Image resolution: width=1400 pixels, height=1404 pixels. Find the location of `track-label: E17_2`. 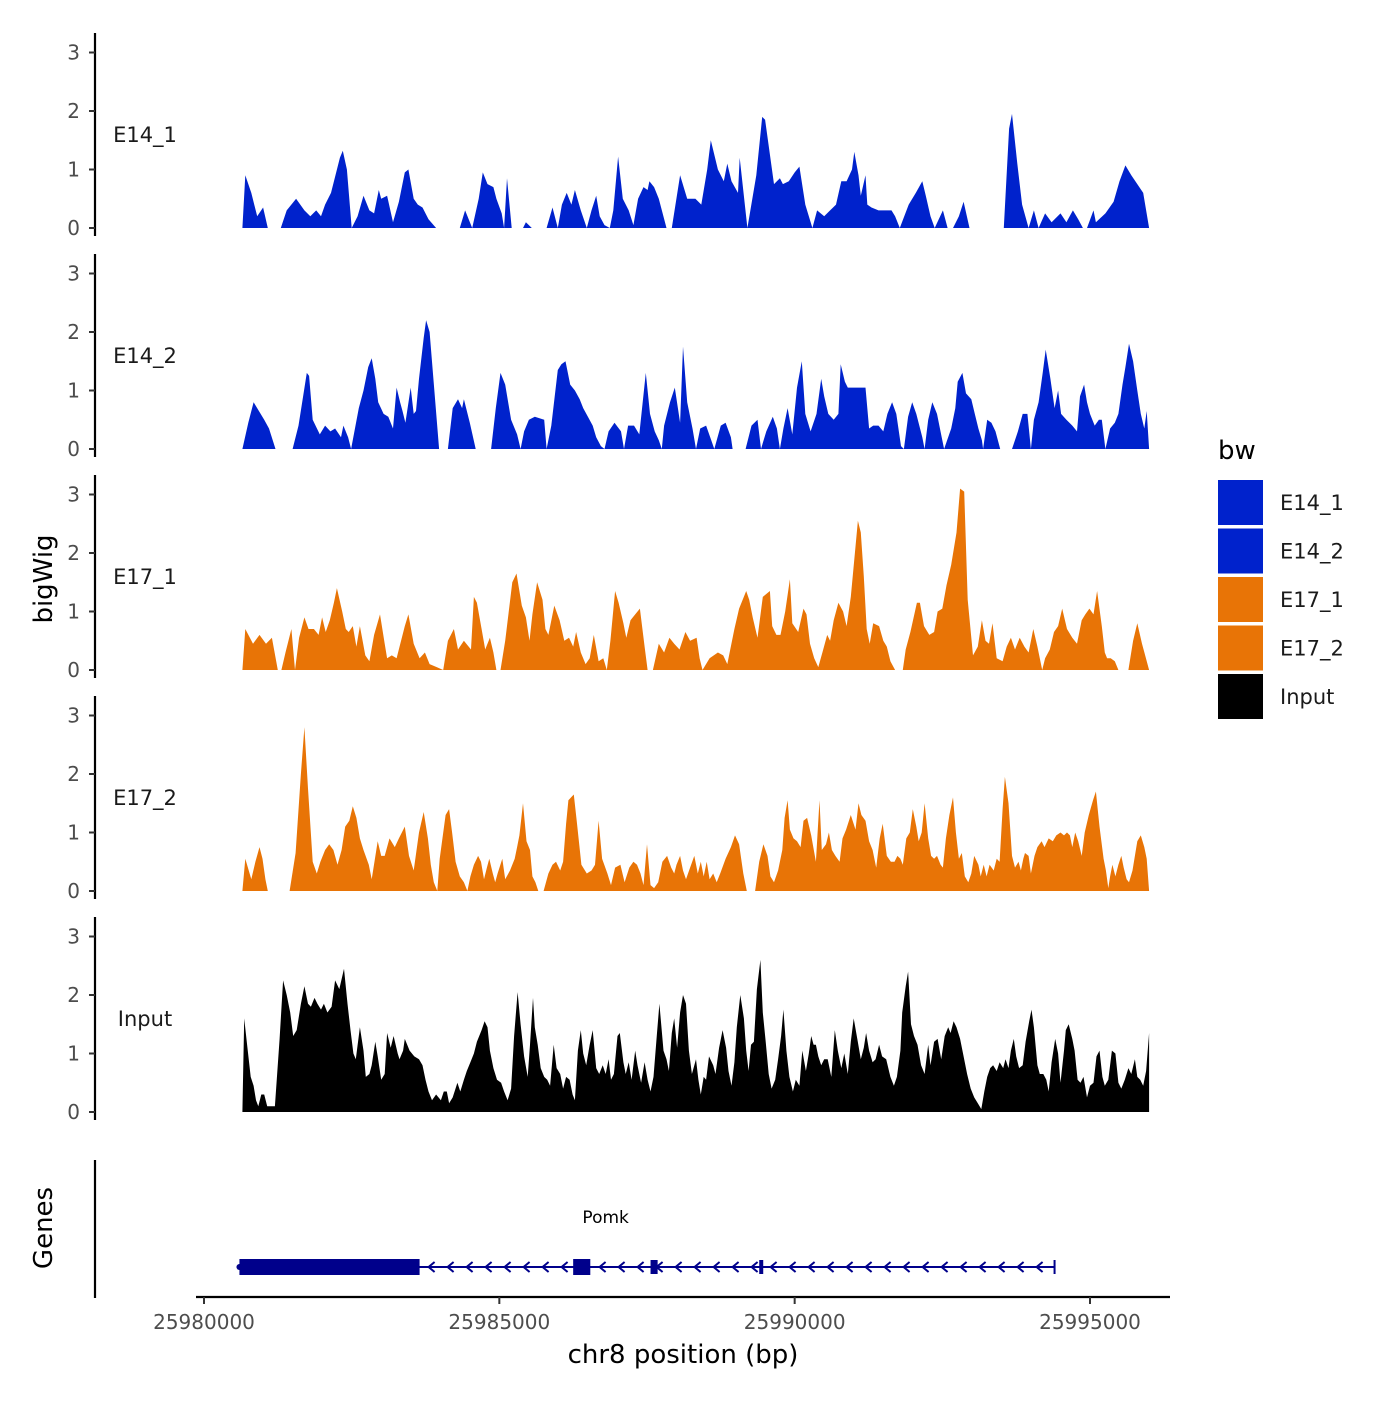

track-label: E17_2 is located at coordinates (145, 798).